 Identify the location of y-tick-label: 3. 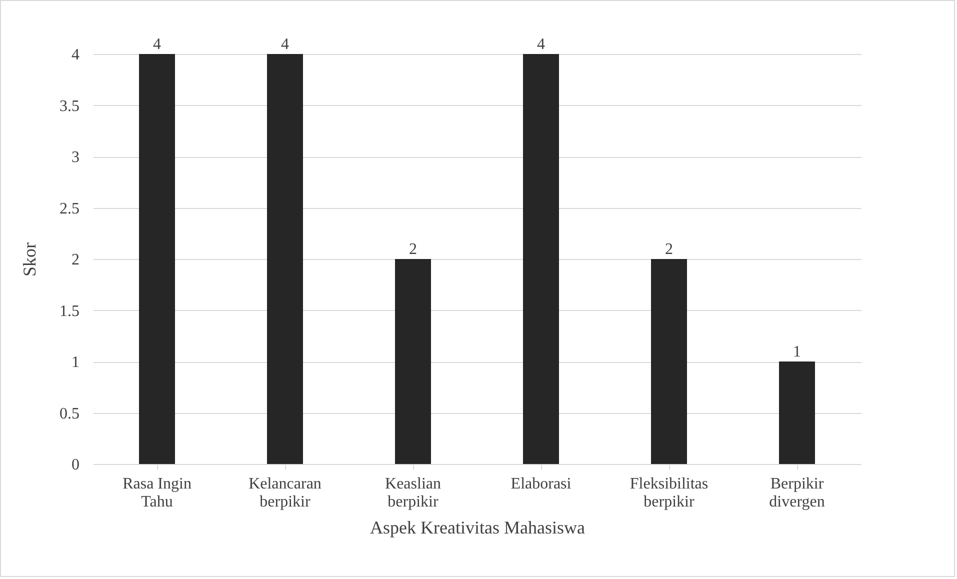
(76, 157).